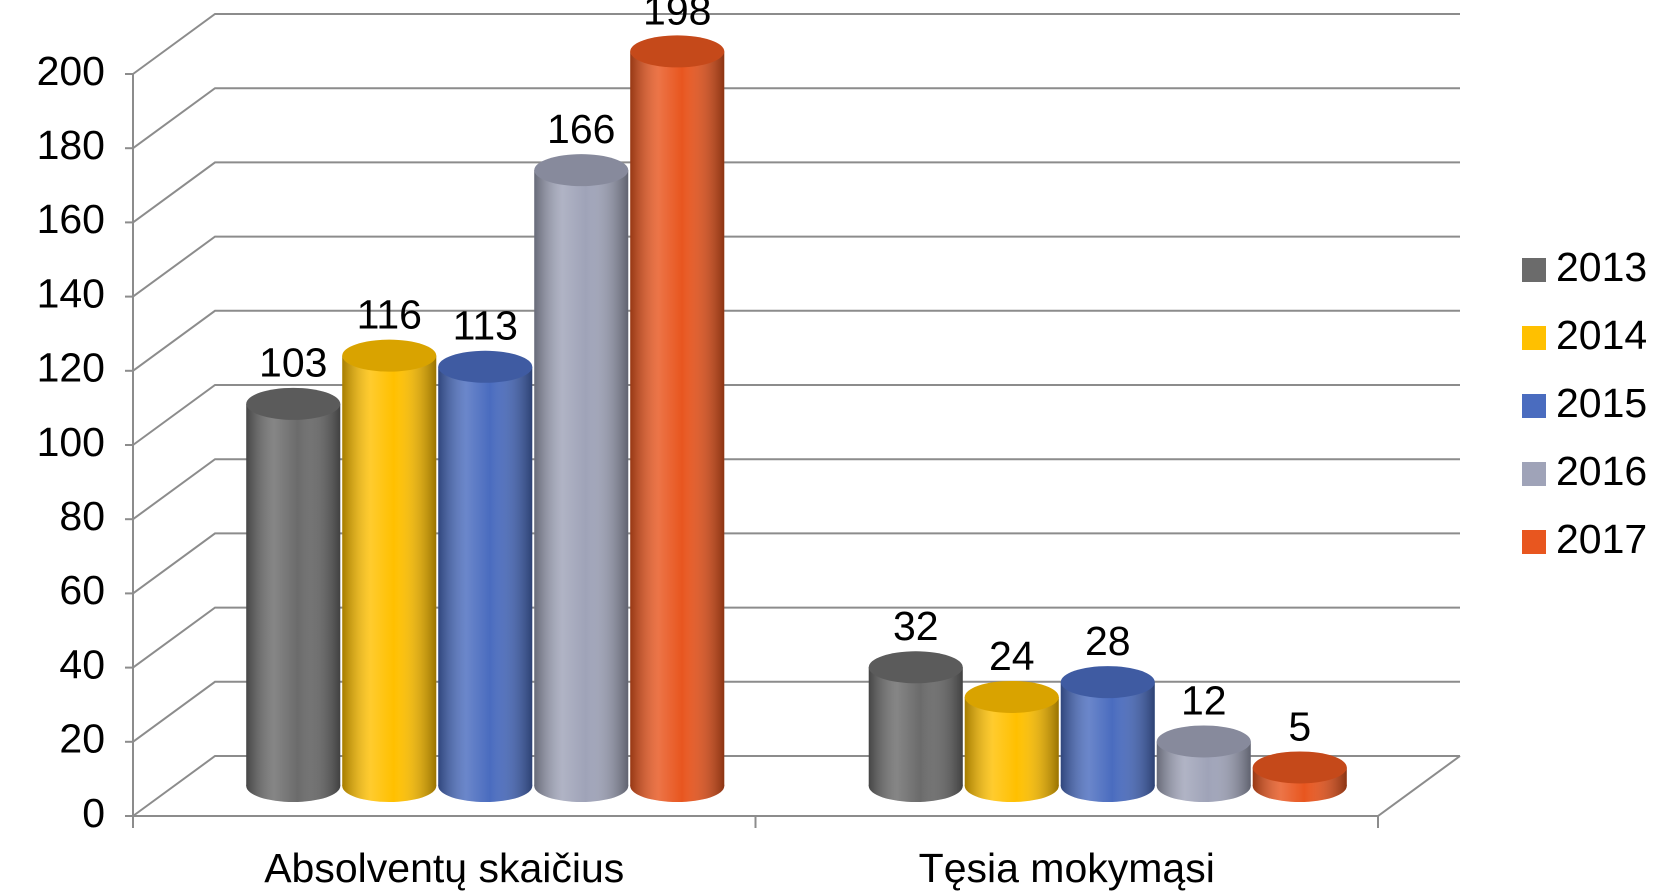 The image size is (1661, 896). I want to click on x-tick-label: Absolventų skaičius, so click(444, 868).